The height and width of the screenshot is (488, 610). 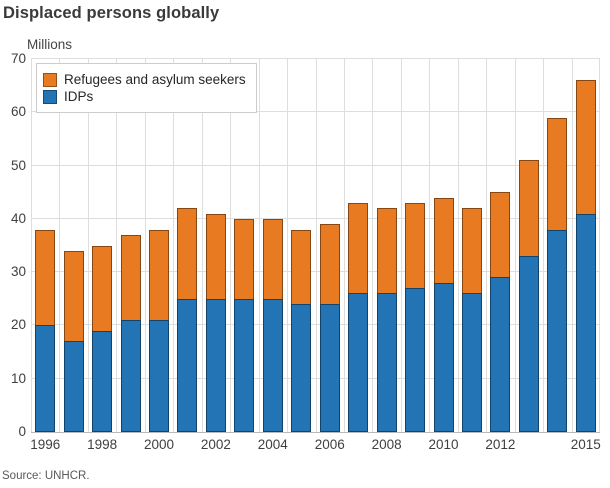 I want to click on y-tick-label-60: 60, so click(x=18, y=112).